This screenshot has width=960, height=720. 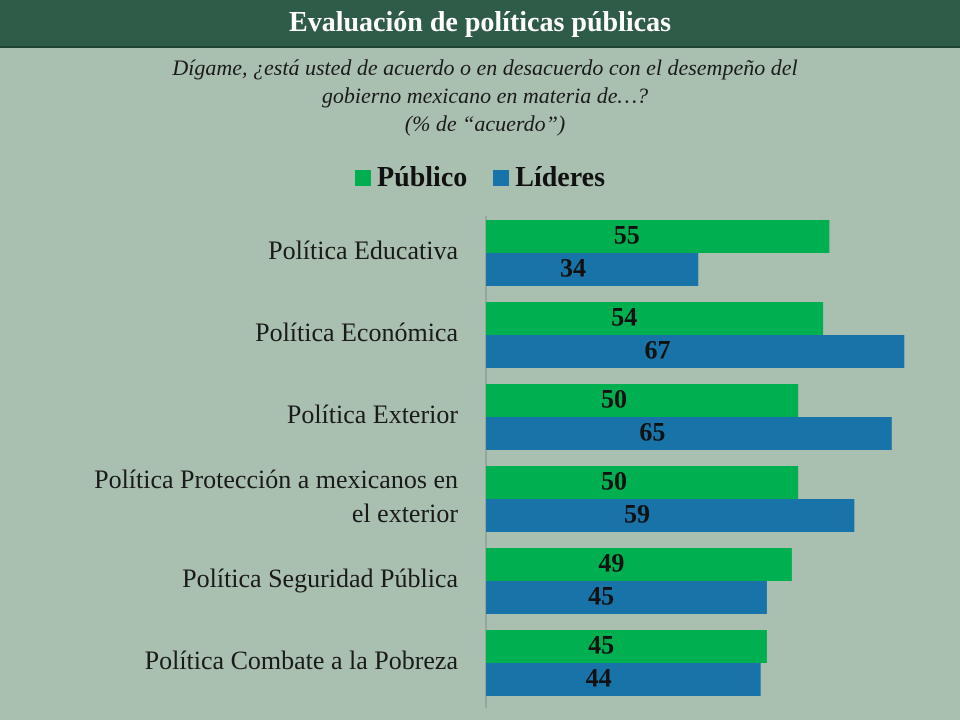 I want to click on legend-swatch-lideres, so click(x=501, y=178).